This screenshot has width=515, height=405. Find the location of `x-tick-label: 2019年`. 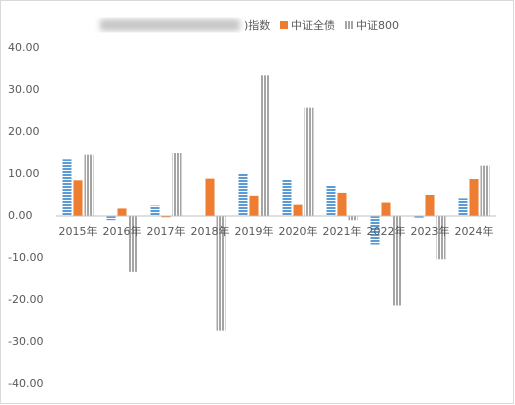

x-tick-label: 2019年 is located at coordinates (254, 231).